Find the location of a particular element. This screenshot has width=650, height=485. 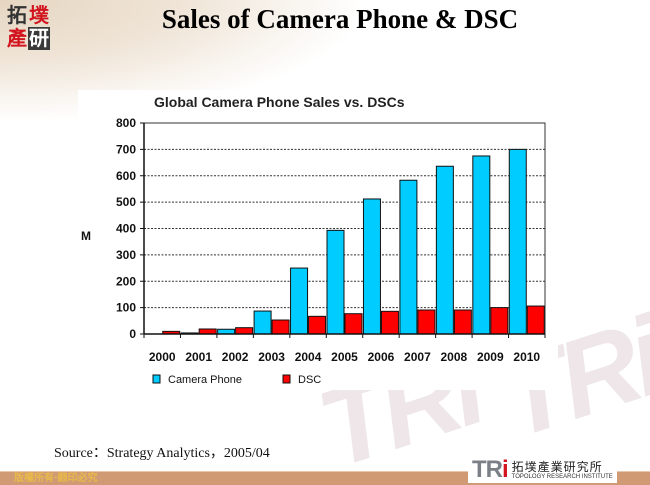

slide-title: Sales of Camera Phone & DSC is located at coordinates (340, 19).